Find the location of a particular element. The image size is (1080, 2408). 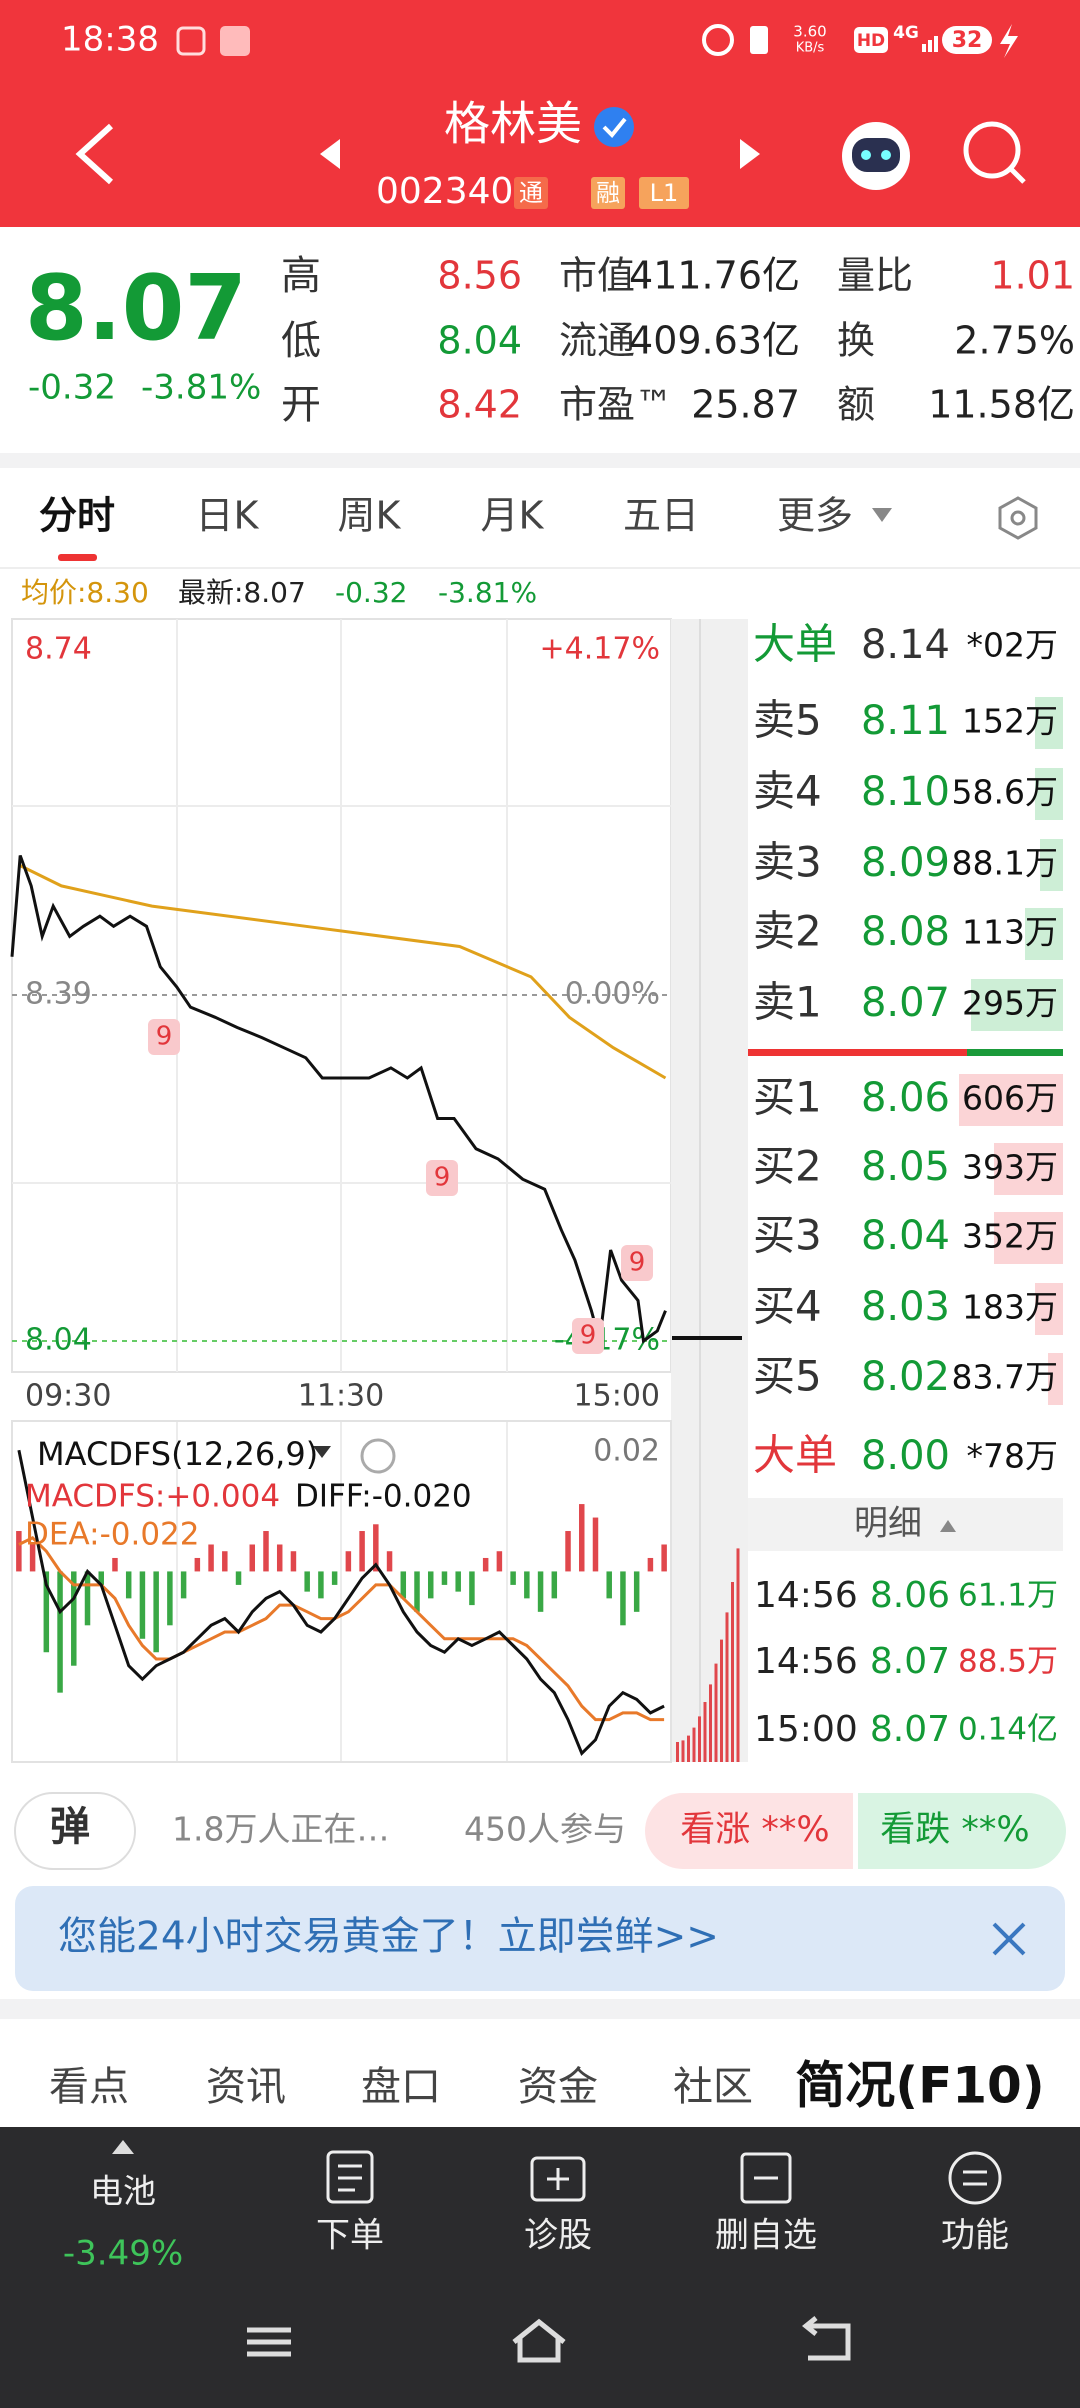

bull-label: 看涨 **% is located at coordinates (754, 1830).